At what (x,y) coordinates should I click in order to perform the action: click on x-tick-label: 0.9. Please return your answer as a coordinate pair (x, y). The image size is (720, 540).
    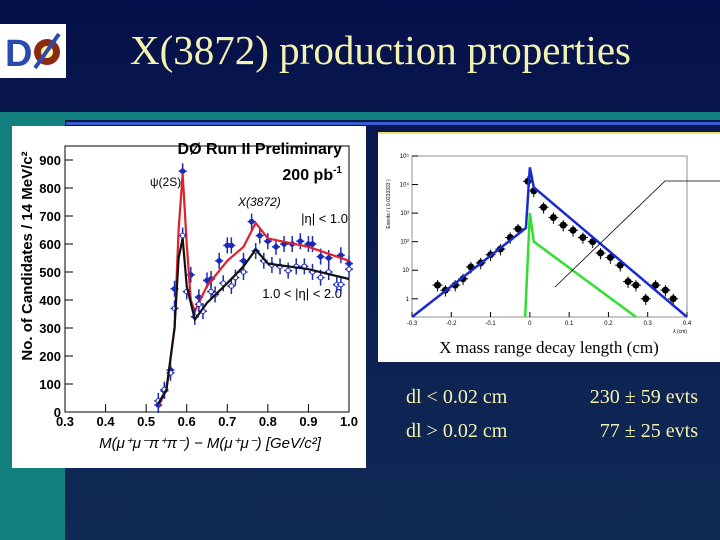
    Looking at the image, I should click on (308, 421).